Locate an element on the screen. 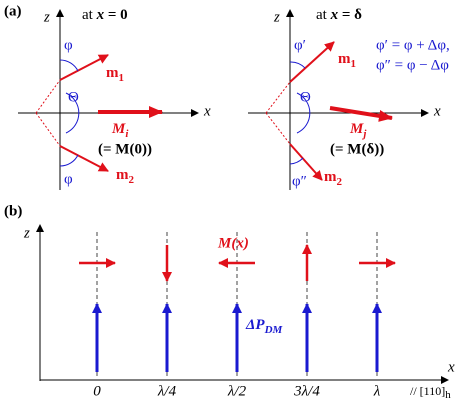  label-part: i is located at coordinates (127, 134).